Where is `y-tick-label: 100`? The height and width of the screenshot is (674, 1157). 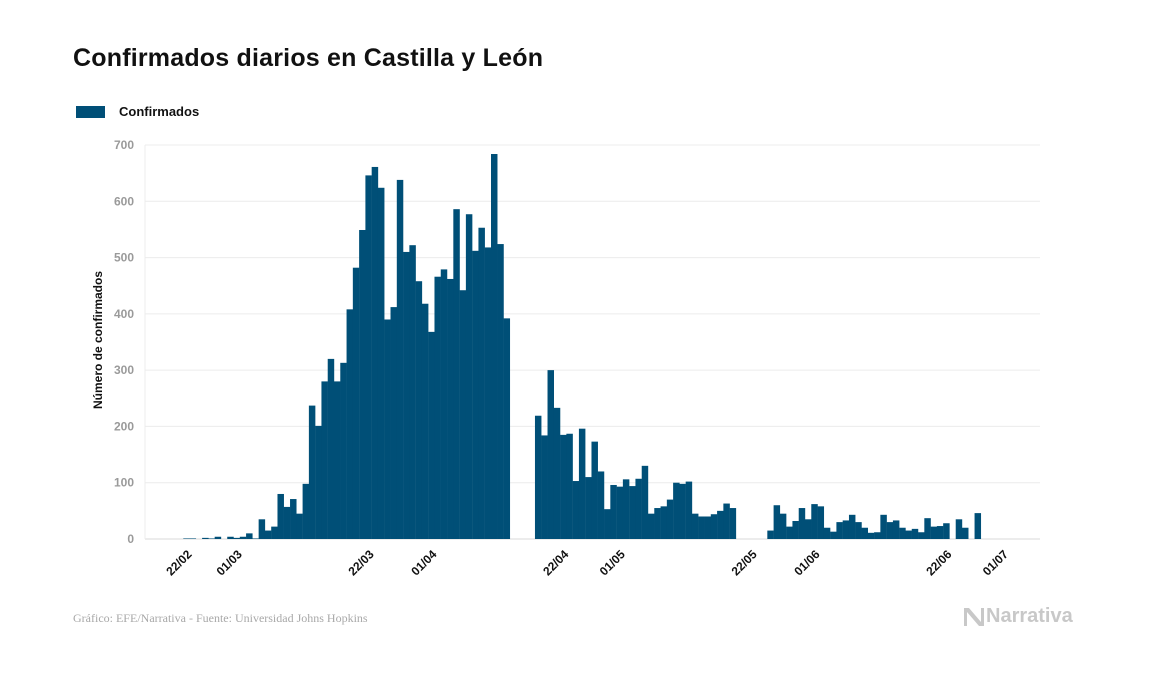
y-tick-label: 100 is located at coordinates (124, 483).